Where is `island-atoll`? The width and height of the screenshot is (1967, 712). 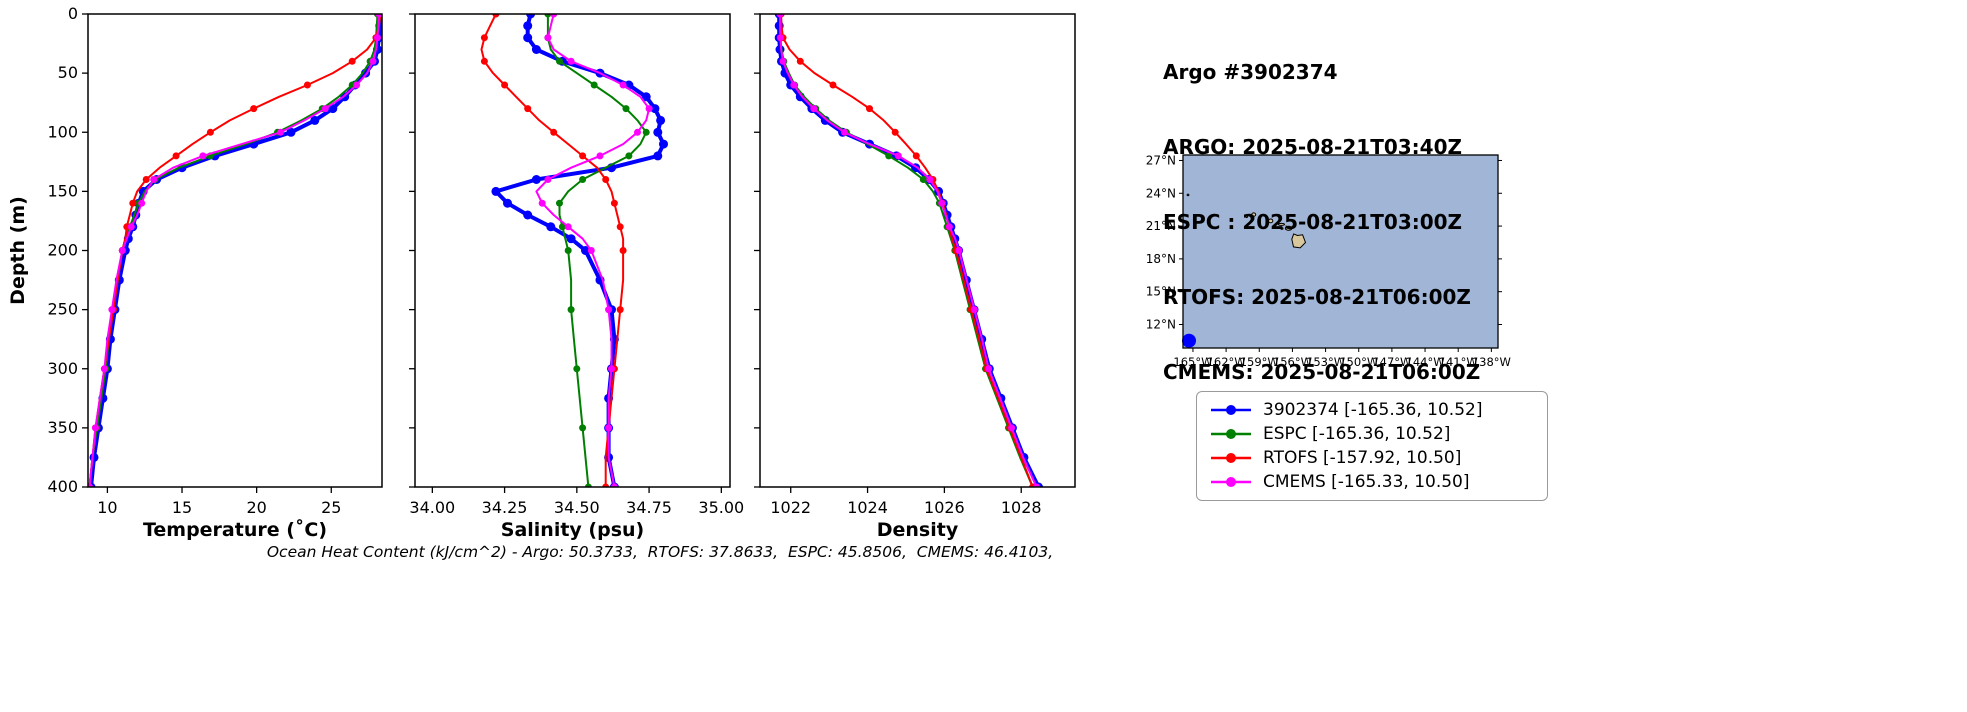
island-atoll is located at coordinates (1188, 195).